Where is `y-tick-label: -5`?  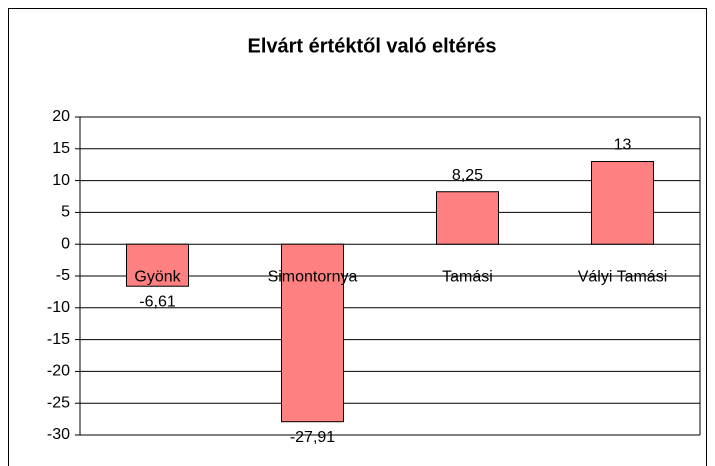 y-tick-label: -5 is located at coordinates (63, 275).